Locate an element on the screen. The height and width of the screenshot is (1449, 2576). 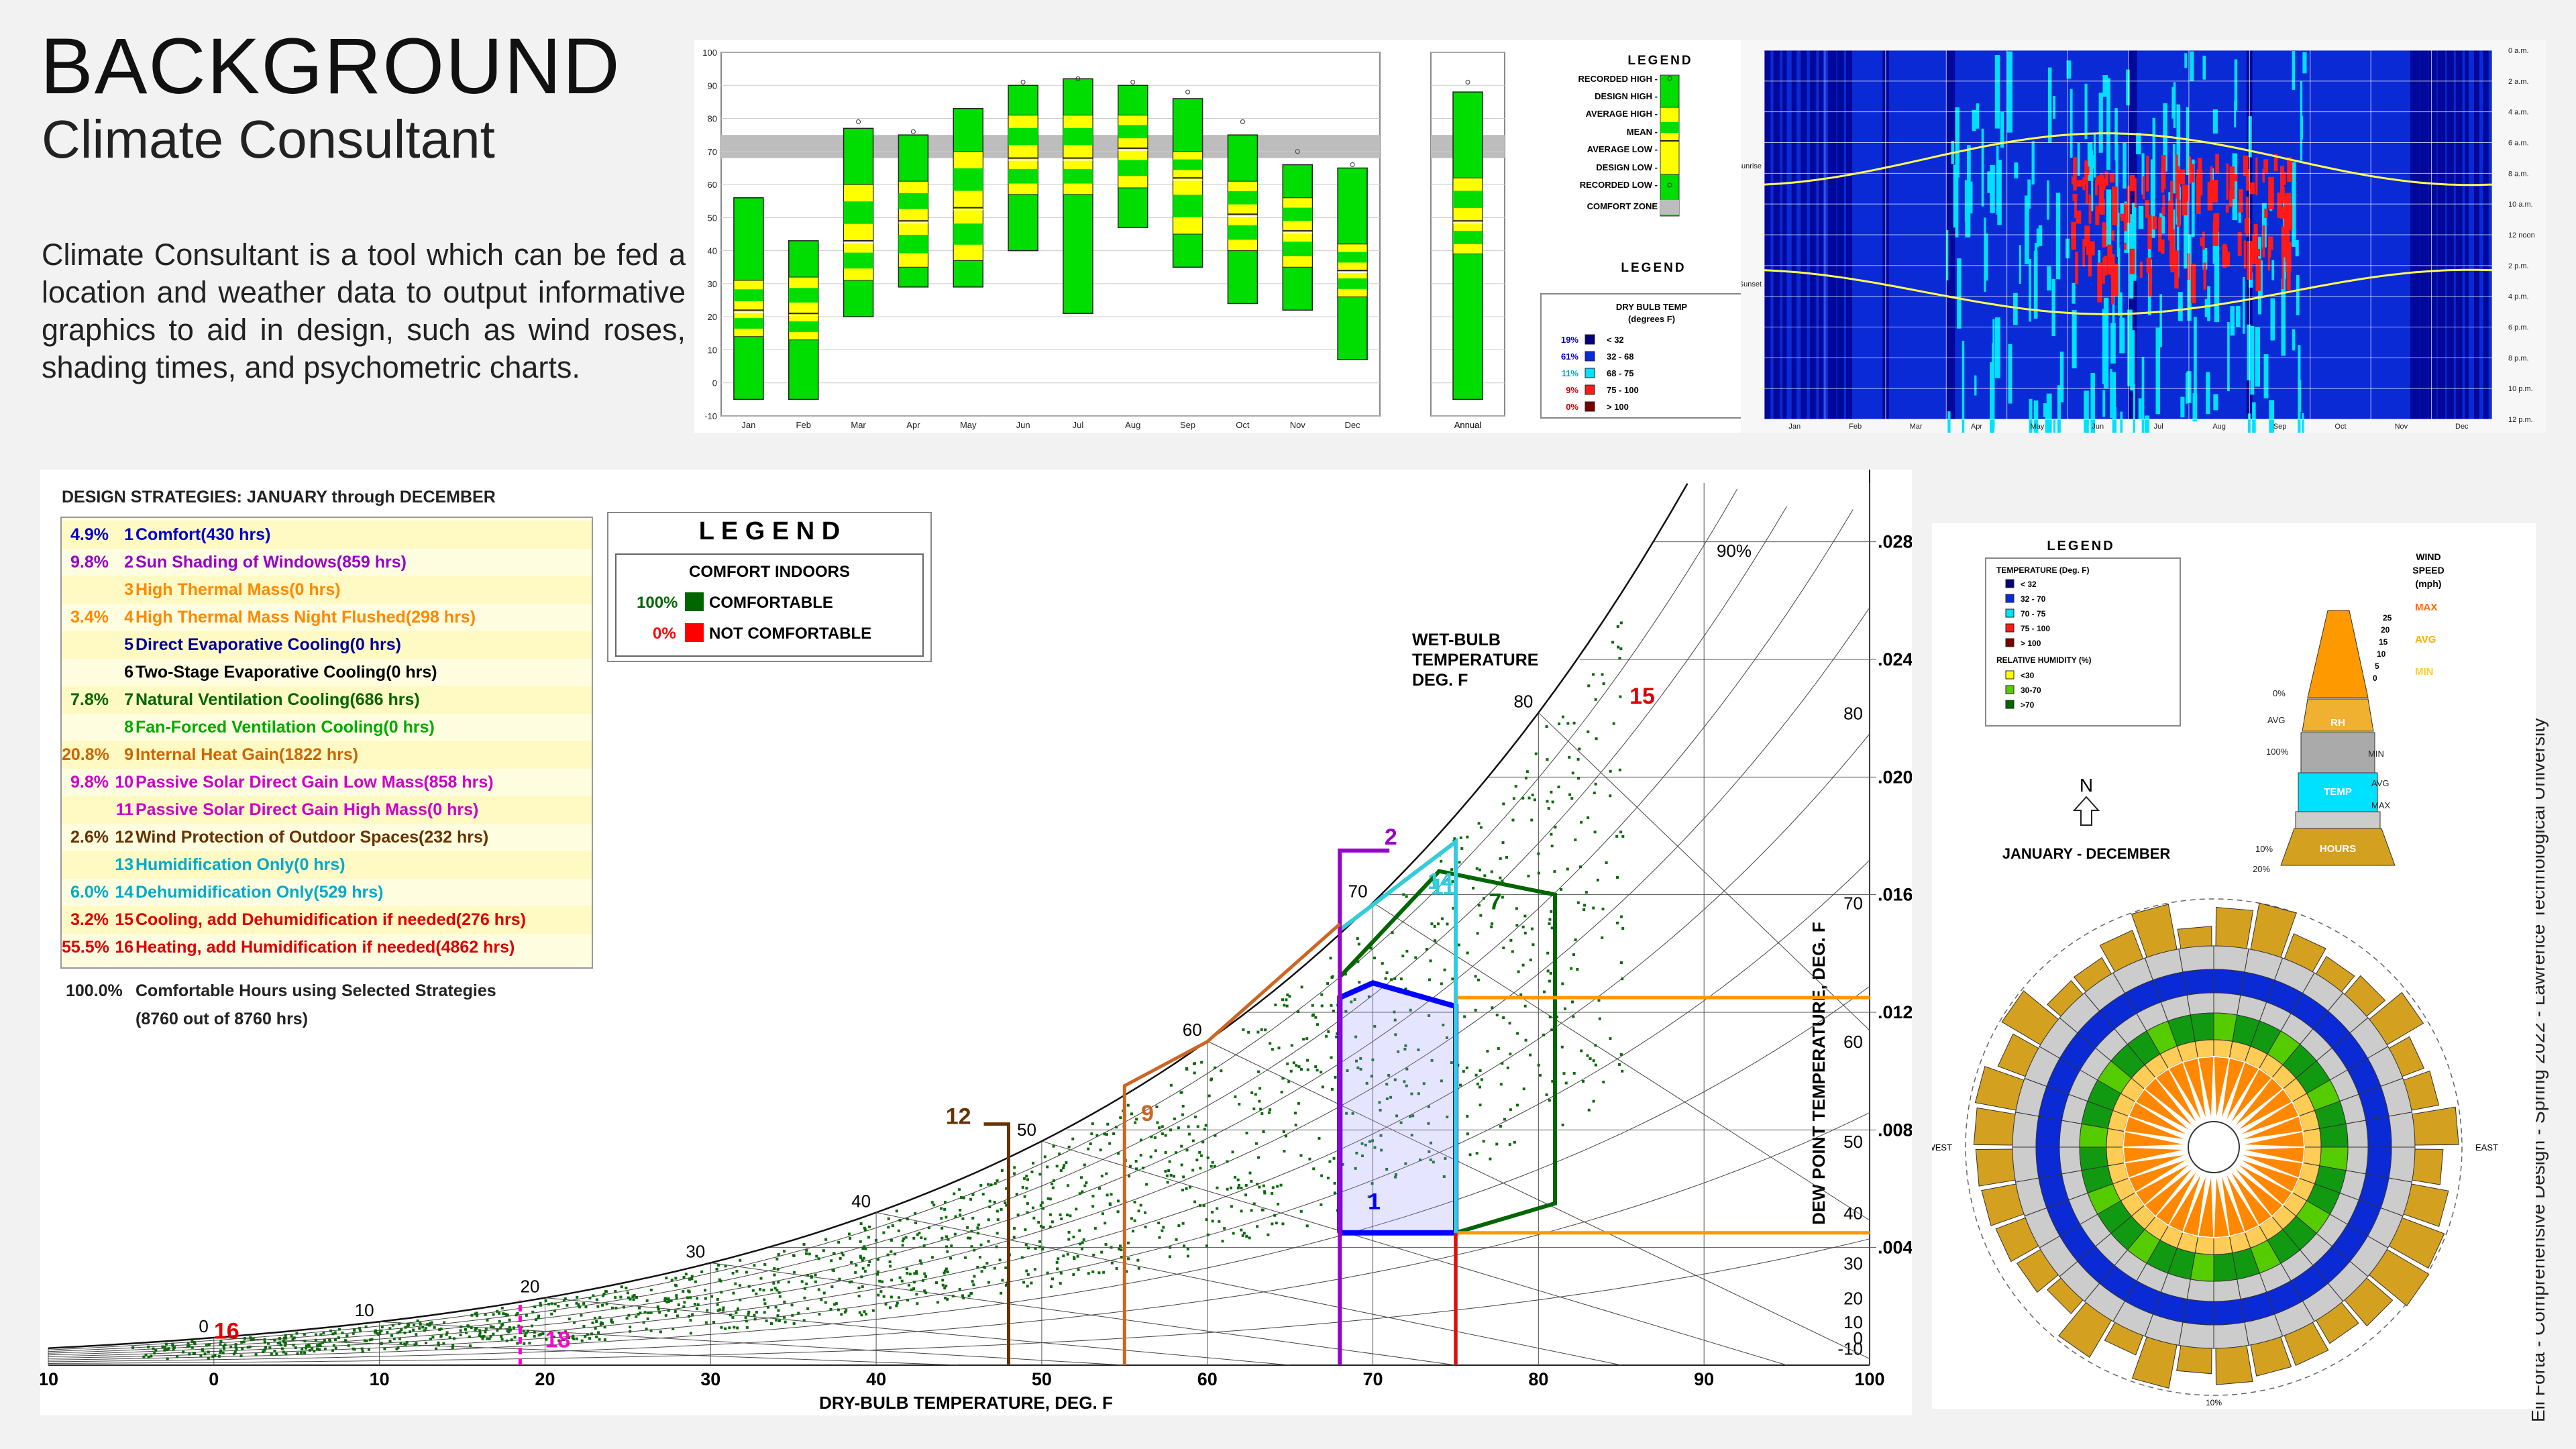
strategy-row: 4.9% 1 Comfort(430 hrs) is located at coordinates (327, 535).